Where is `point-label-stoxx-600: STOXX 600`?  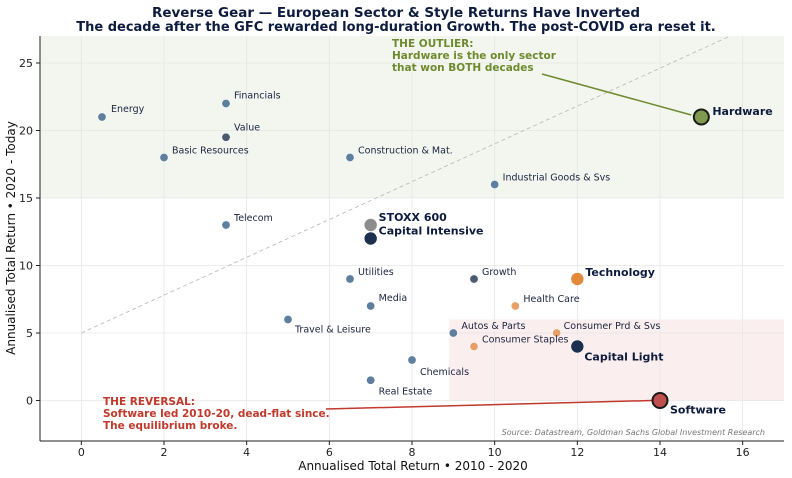
point-label-stoxx-600: STOXX 600 is located at coordinates (413, 217).